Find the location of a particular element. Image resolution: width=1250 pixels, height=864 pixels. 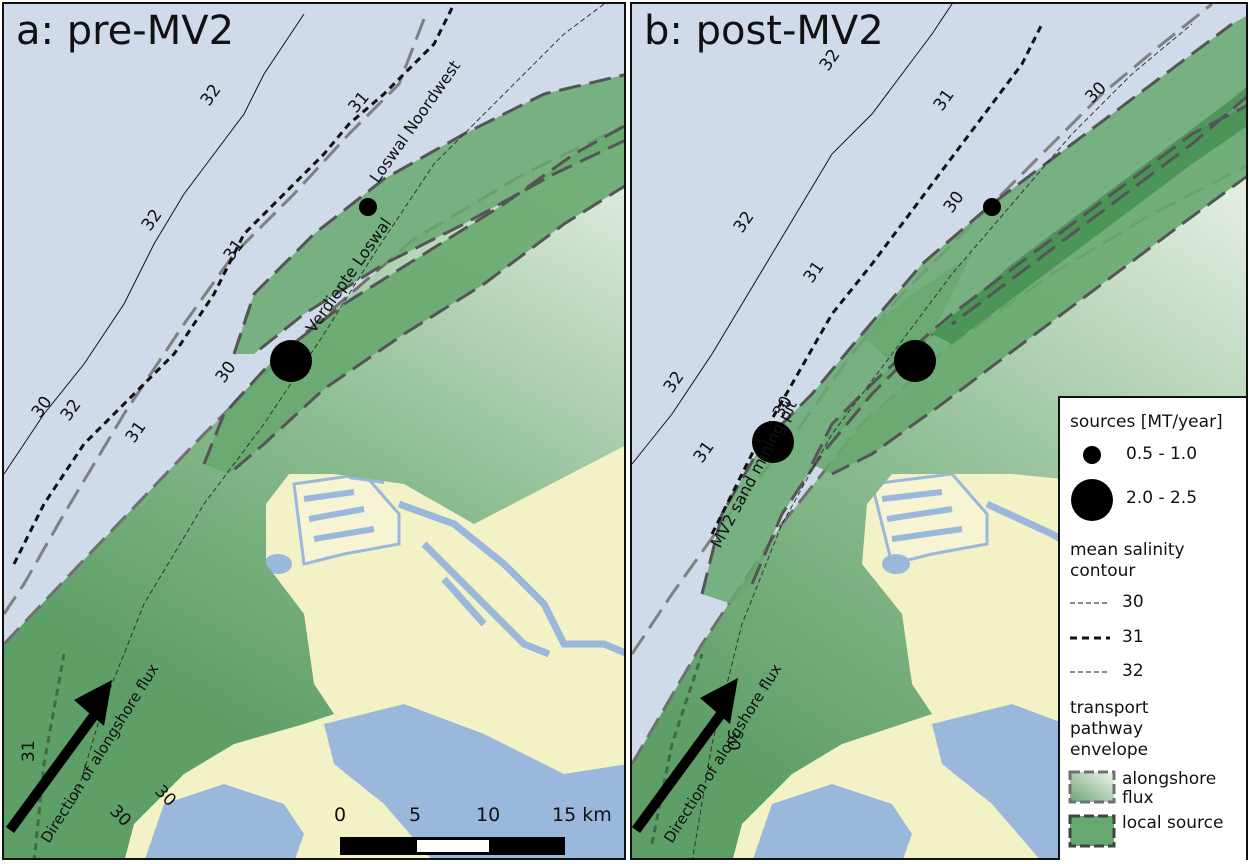

source-large-mv2 is located at coordinates (773, 442).